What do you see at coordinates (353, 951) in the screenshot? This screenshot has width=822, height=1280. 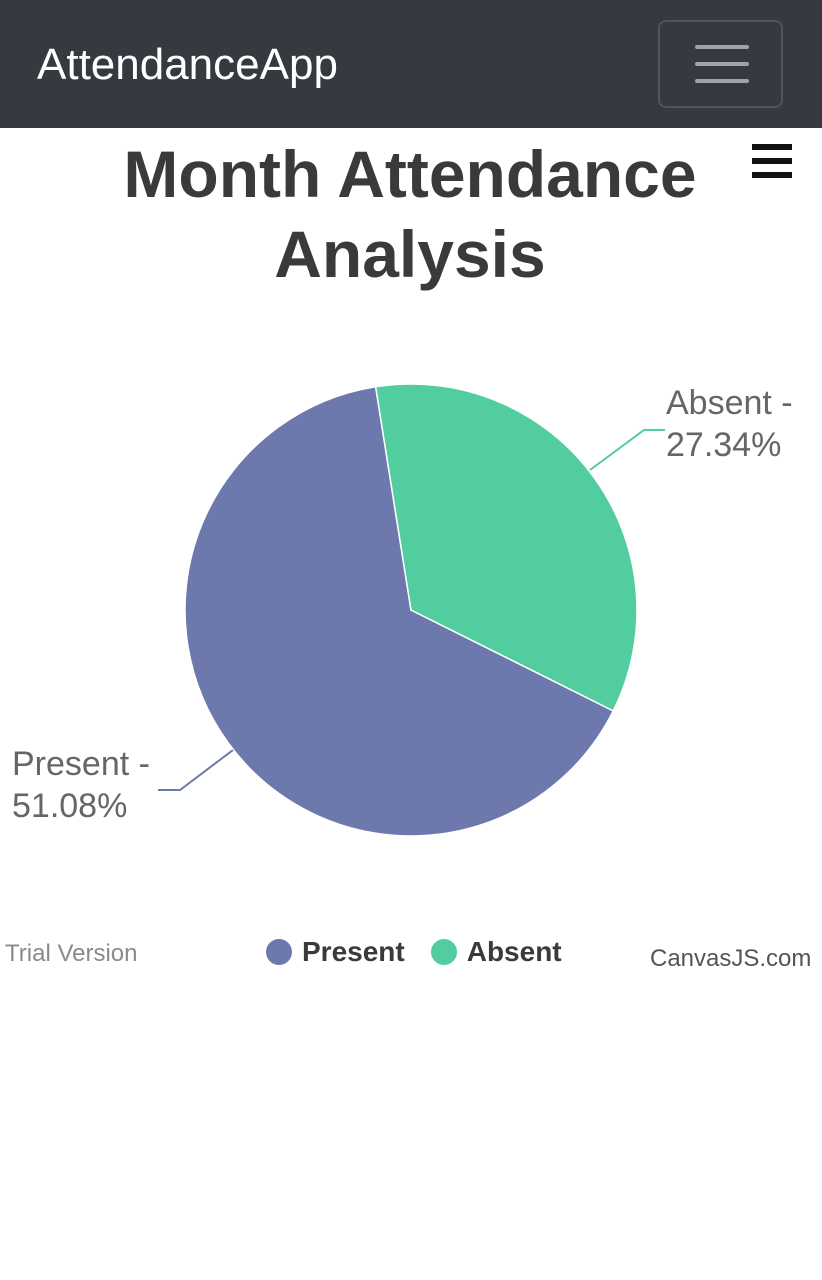 I see `legend-label-present: Present` at bounding box center [353, 951].